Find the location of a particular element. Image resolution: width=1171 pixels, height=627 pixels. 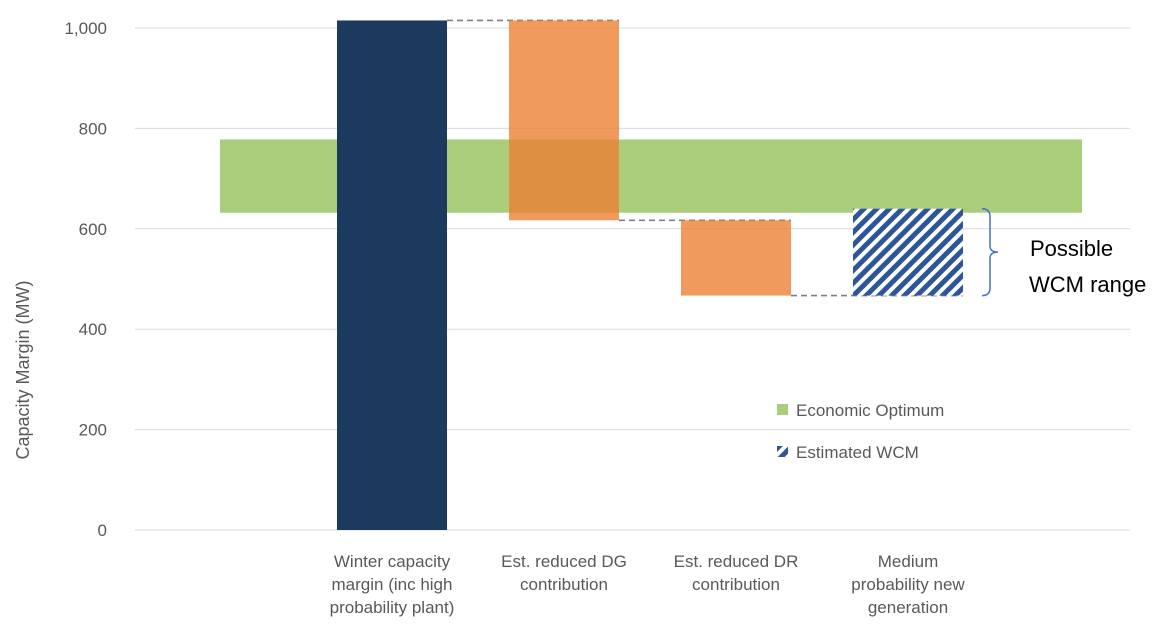

category-label: Est. reduced DR is located at coordinates (736, 561).